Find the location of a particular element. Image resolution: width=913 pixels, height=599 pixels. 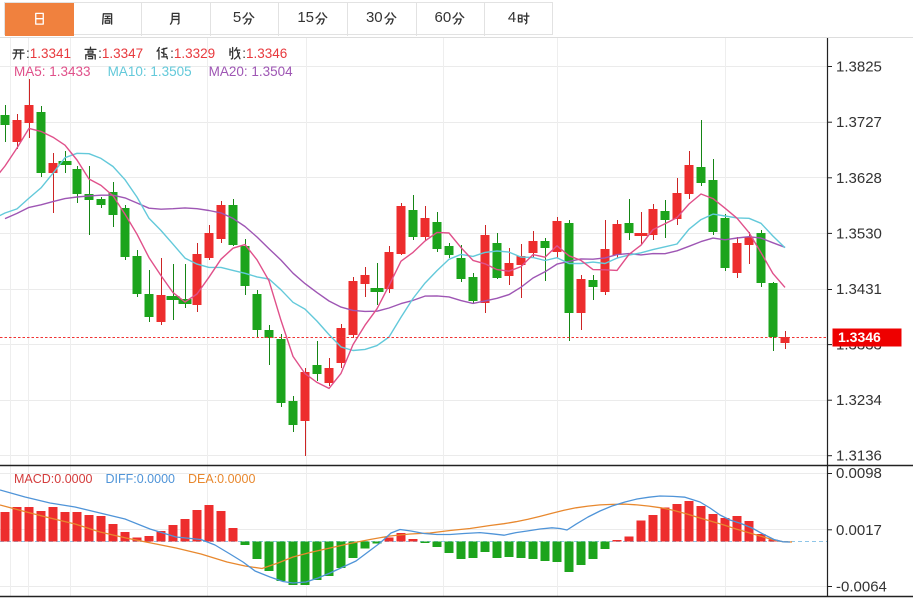

svg-text: 0.0098 is located at coordinates (859, 473).